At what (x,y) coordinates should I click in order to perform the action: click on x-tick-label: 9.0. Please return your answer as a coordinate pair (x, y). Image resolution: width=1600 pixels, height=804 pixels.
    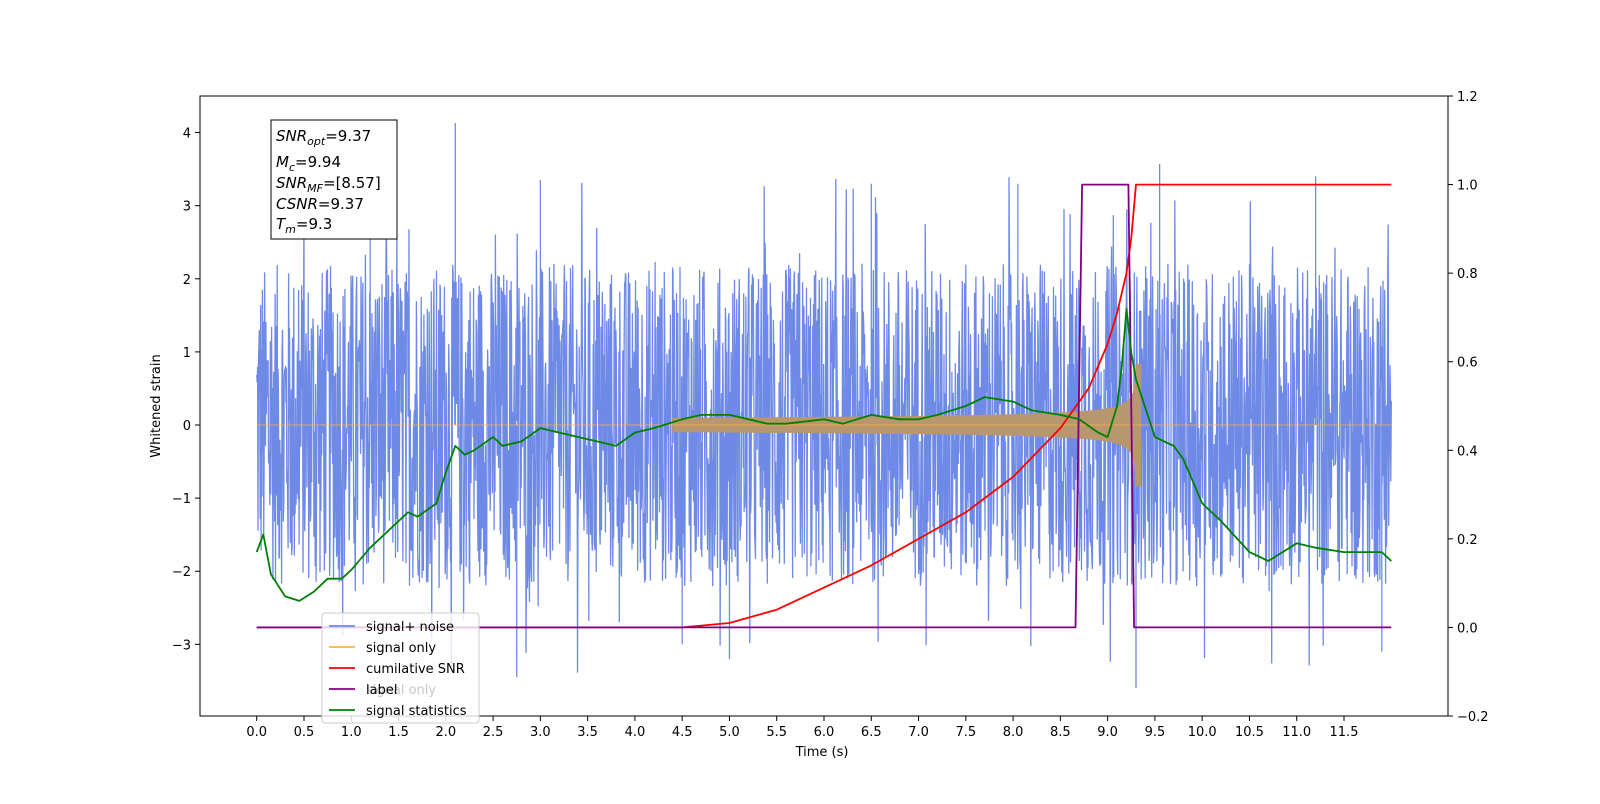
    Looking at the image, I should click on (1107, 732).